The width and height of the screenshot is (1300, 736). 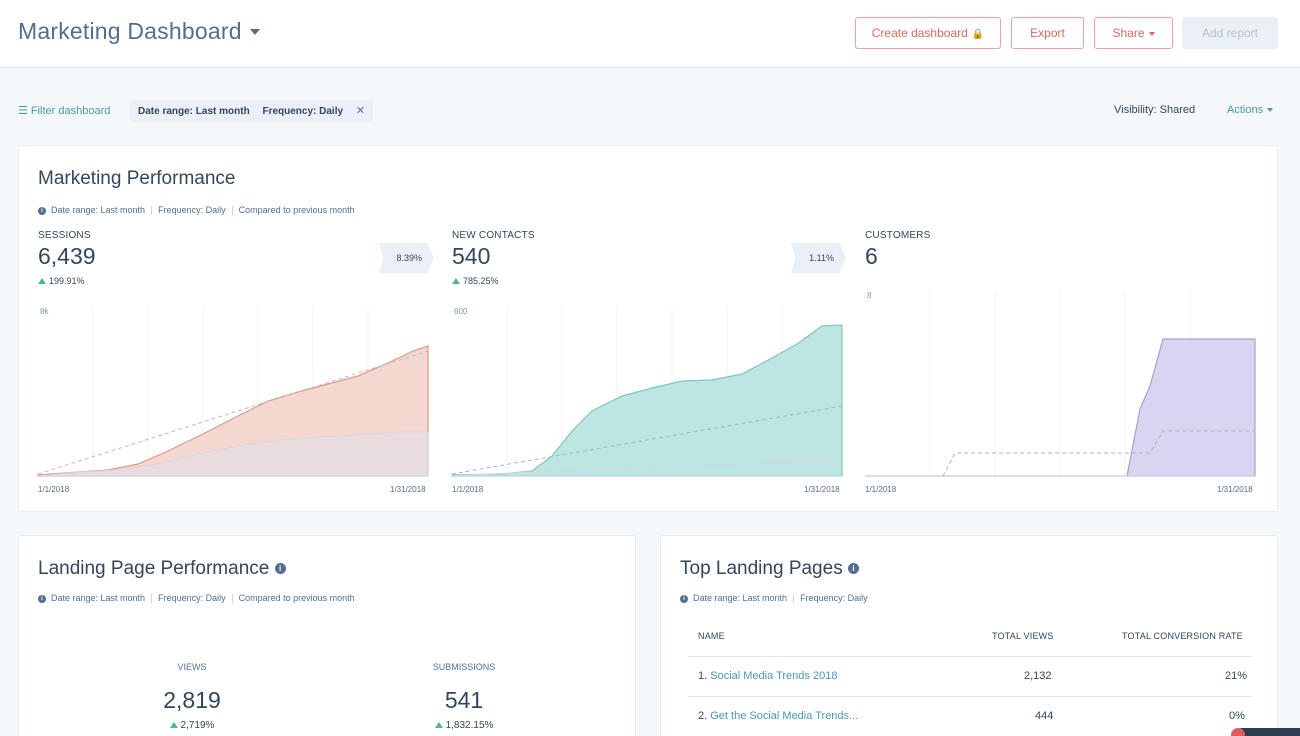 I want to click on views-label: VIEWS, so click(x=192, y=667).